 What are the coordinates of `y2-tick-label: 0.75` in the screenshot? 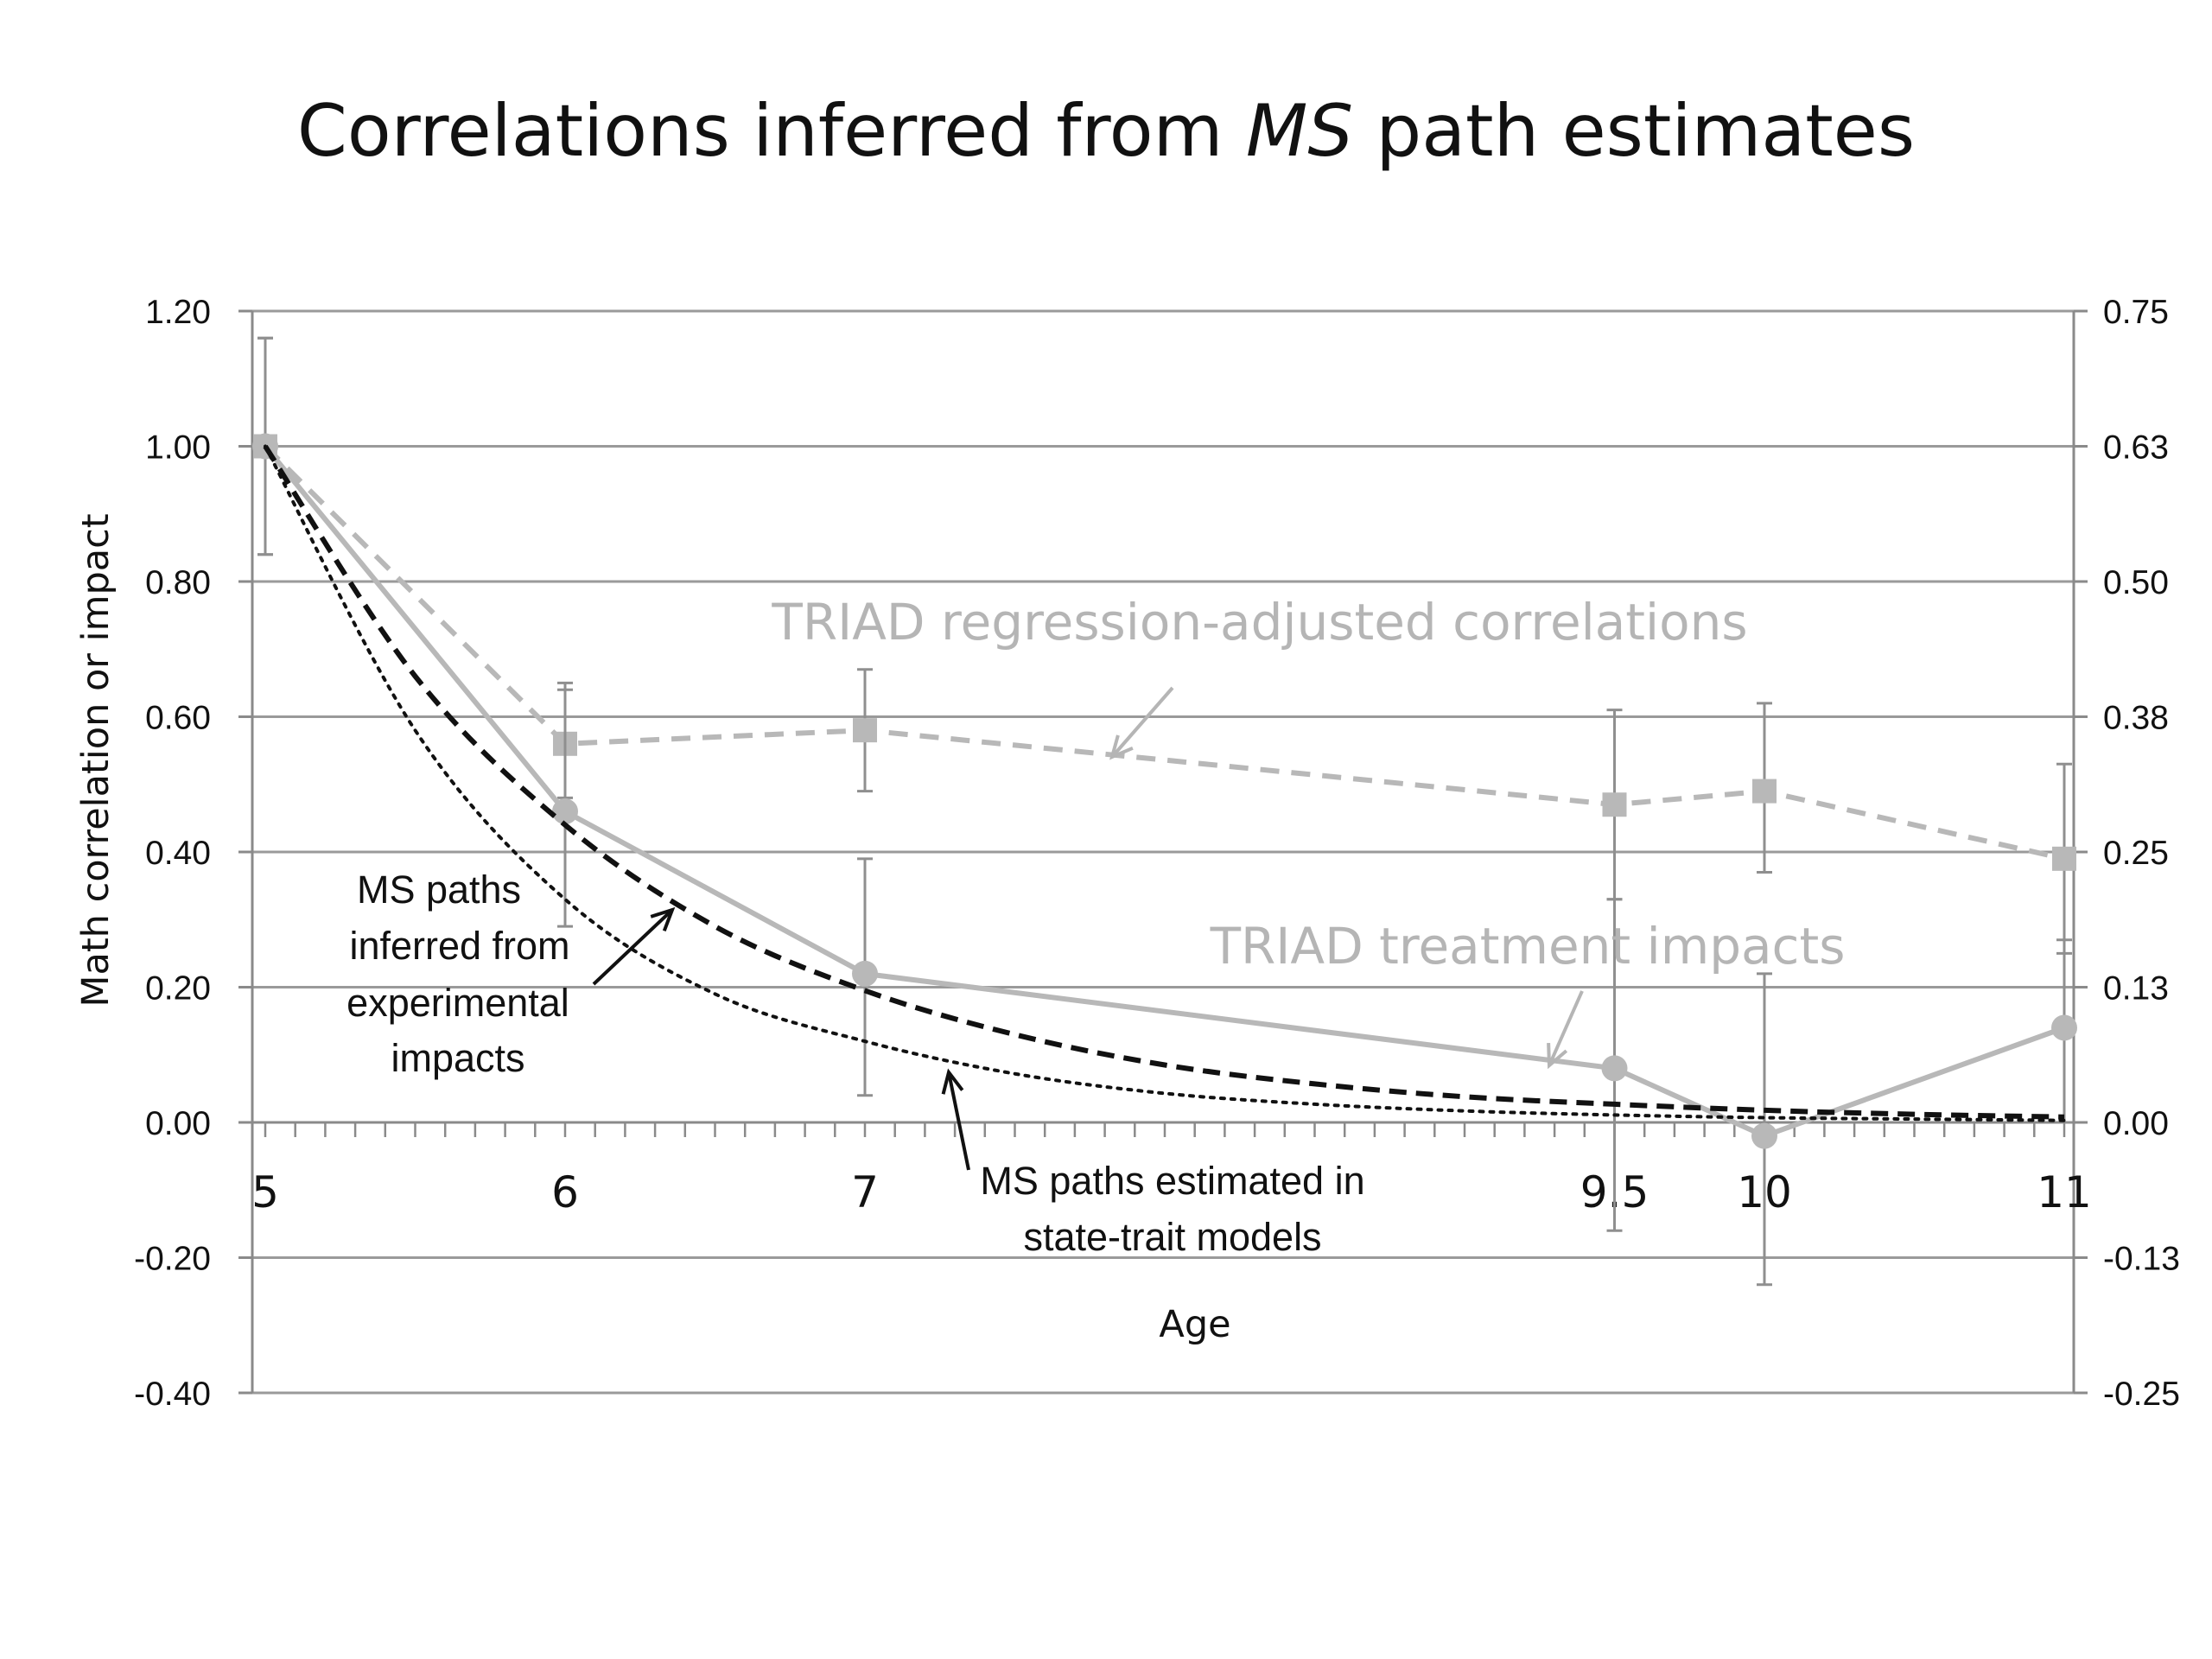 It's located at (2136, 312).